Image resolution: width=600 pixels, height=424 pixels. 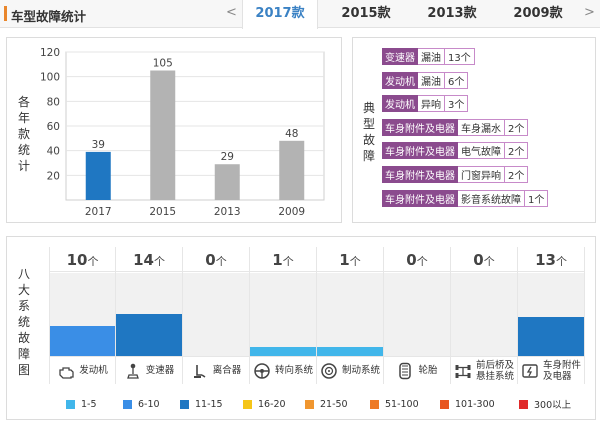 I want to click on system-count-value: 10, so click(x=77, y=260).